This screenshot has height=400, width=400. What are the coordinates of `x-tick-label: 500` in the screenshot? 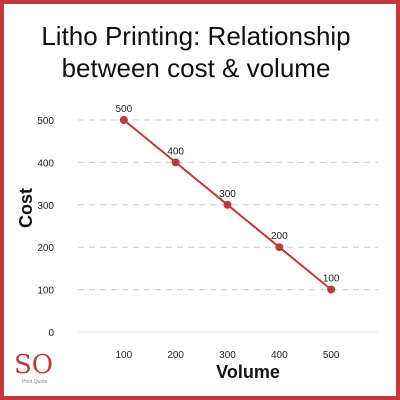 It's located at (331, 355).